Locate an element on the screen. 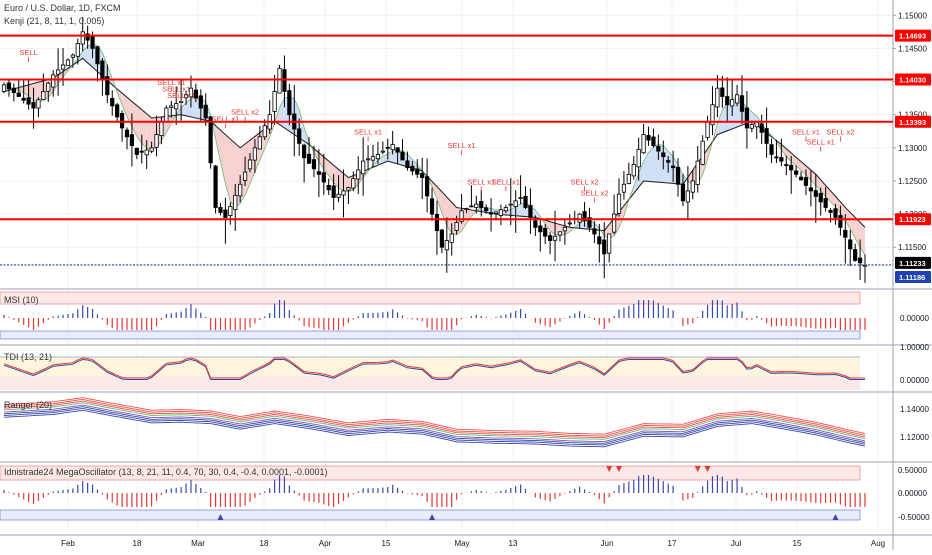  price-tag-label: 1.13393 is located at coordinates (912, 122).